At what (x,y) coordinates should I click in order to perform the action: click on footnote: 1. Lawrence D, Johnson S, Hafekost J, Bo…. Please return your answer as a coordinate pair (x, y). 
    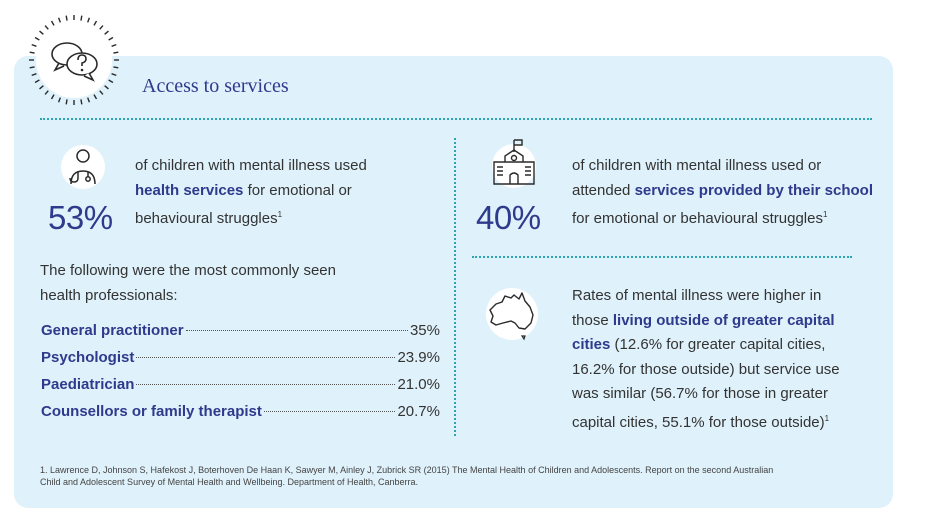
    Looking at the image, I should click on (407, 476).